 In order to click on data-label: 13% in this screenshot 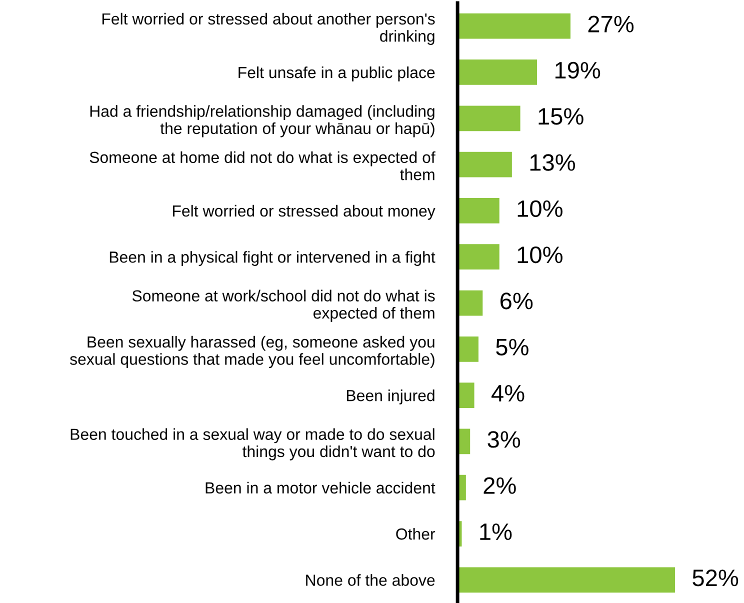, I will do `click(553, 162)`.